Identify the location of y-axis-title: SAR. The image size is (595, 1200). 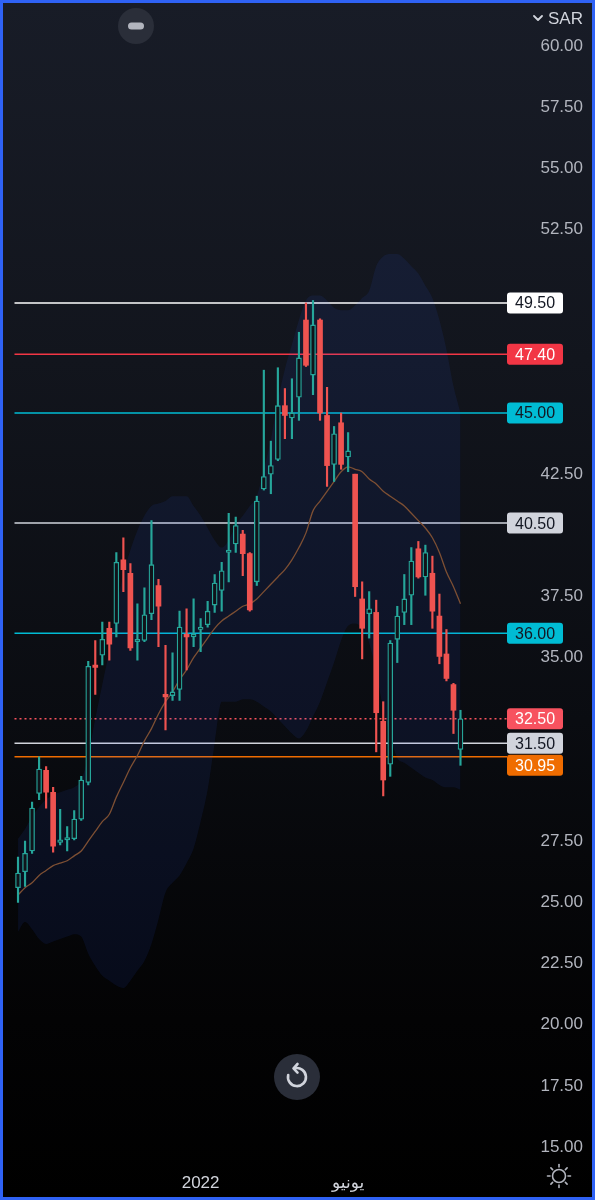
(565, 18).